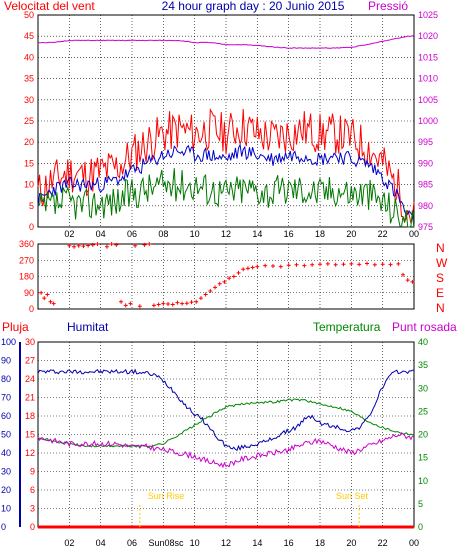  Describe the element at coordinates (420, 527) in the screenshot. I see `temperature-y-tick-label: 0` at that location.